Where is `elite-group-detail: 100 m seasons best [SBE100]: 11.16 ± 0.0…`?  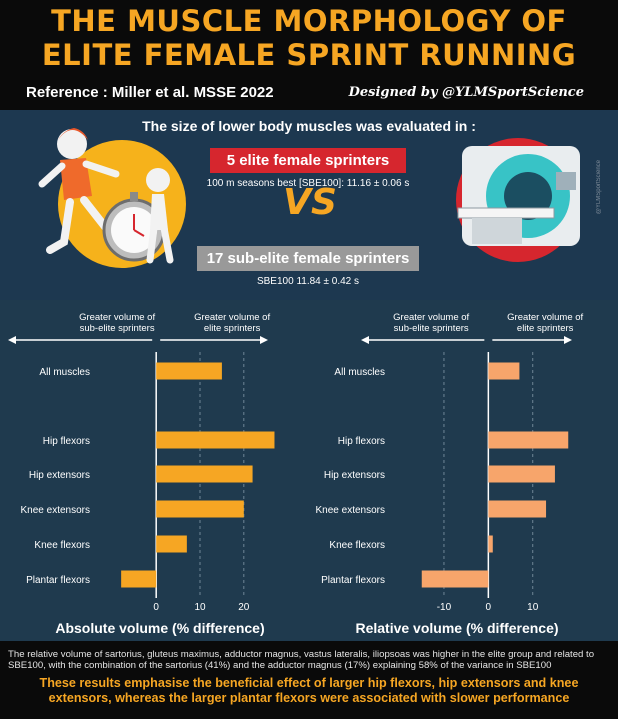 elite-group-detail: 100 m seasons best [SBE100]: 11.16 ± 0.0… is located at coordinates (308, 183).